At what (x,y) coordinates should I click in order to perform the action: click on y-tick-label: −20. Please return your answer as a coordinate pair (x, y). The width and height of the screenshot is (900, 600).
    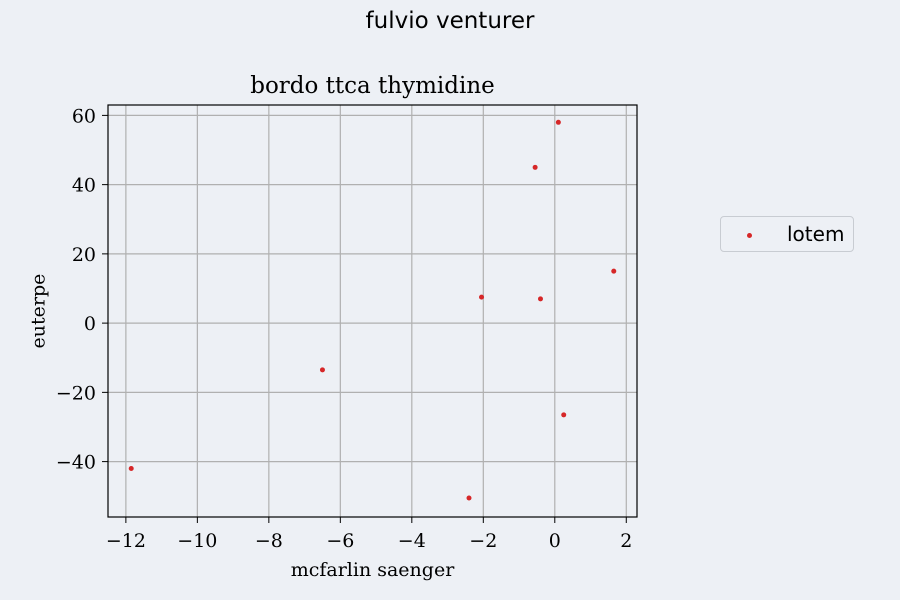
    Looking at the image, I should click on (76, 393).